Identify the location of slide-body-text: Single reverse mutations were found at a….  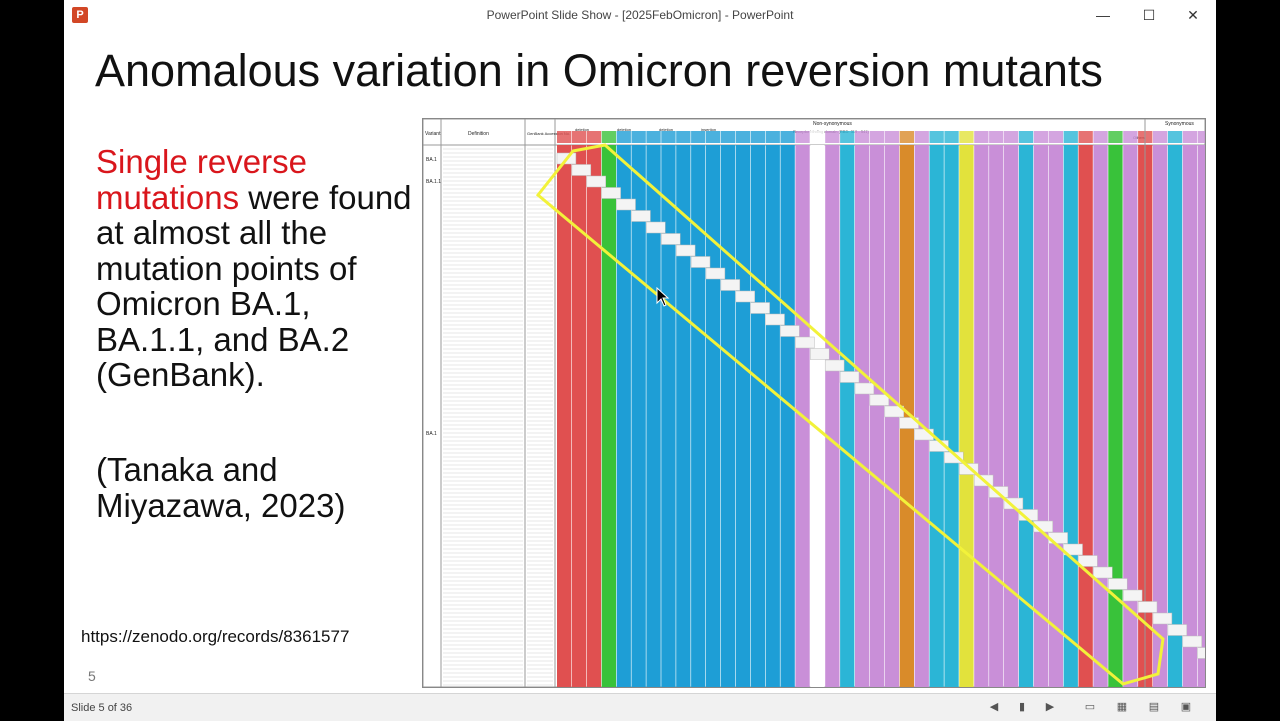
(256, 268).